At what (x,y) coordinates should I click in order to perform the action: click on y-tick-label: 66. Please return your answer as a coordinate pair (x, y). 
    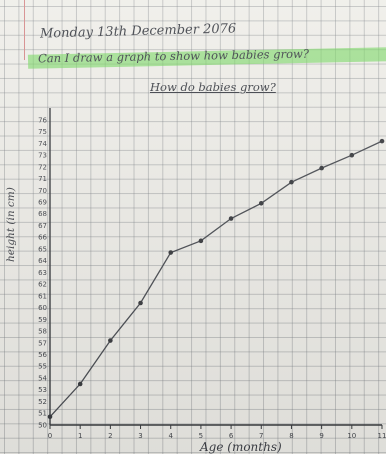
    Looking at the image, I should click on (42, 238).